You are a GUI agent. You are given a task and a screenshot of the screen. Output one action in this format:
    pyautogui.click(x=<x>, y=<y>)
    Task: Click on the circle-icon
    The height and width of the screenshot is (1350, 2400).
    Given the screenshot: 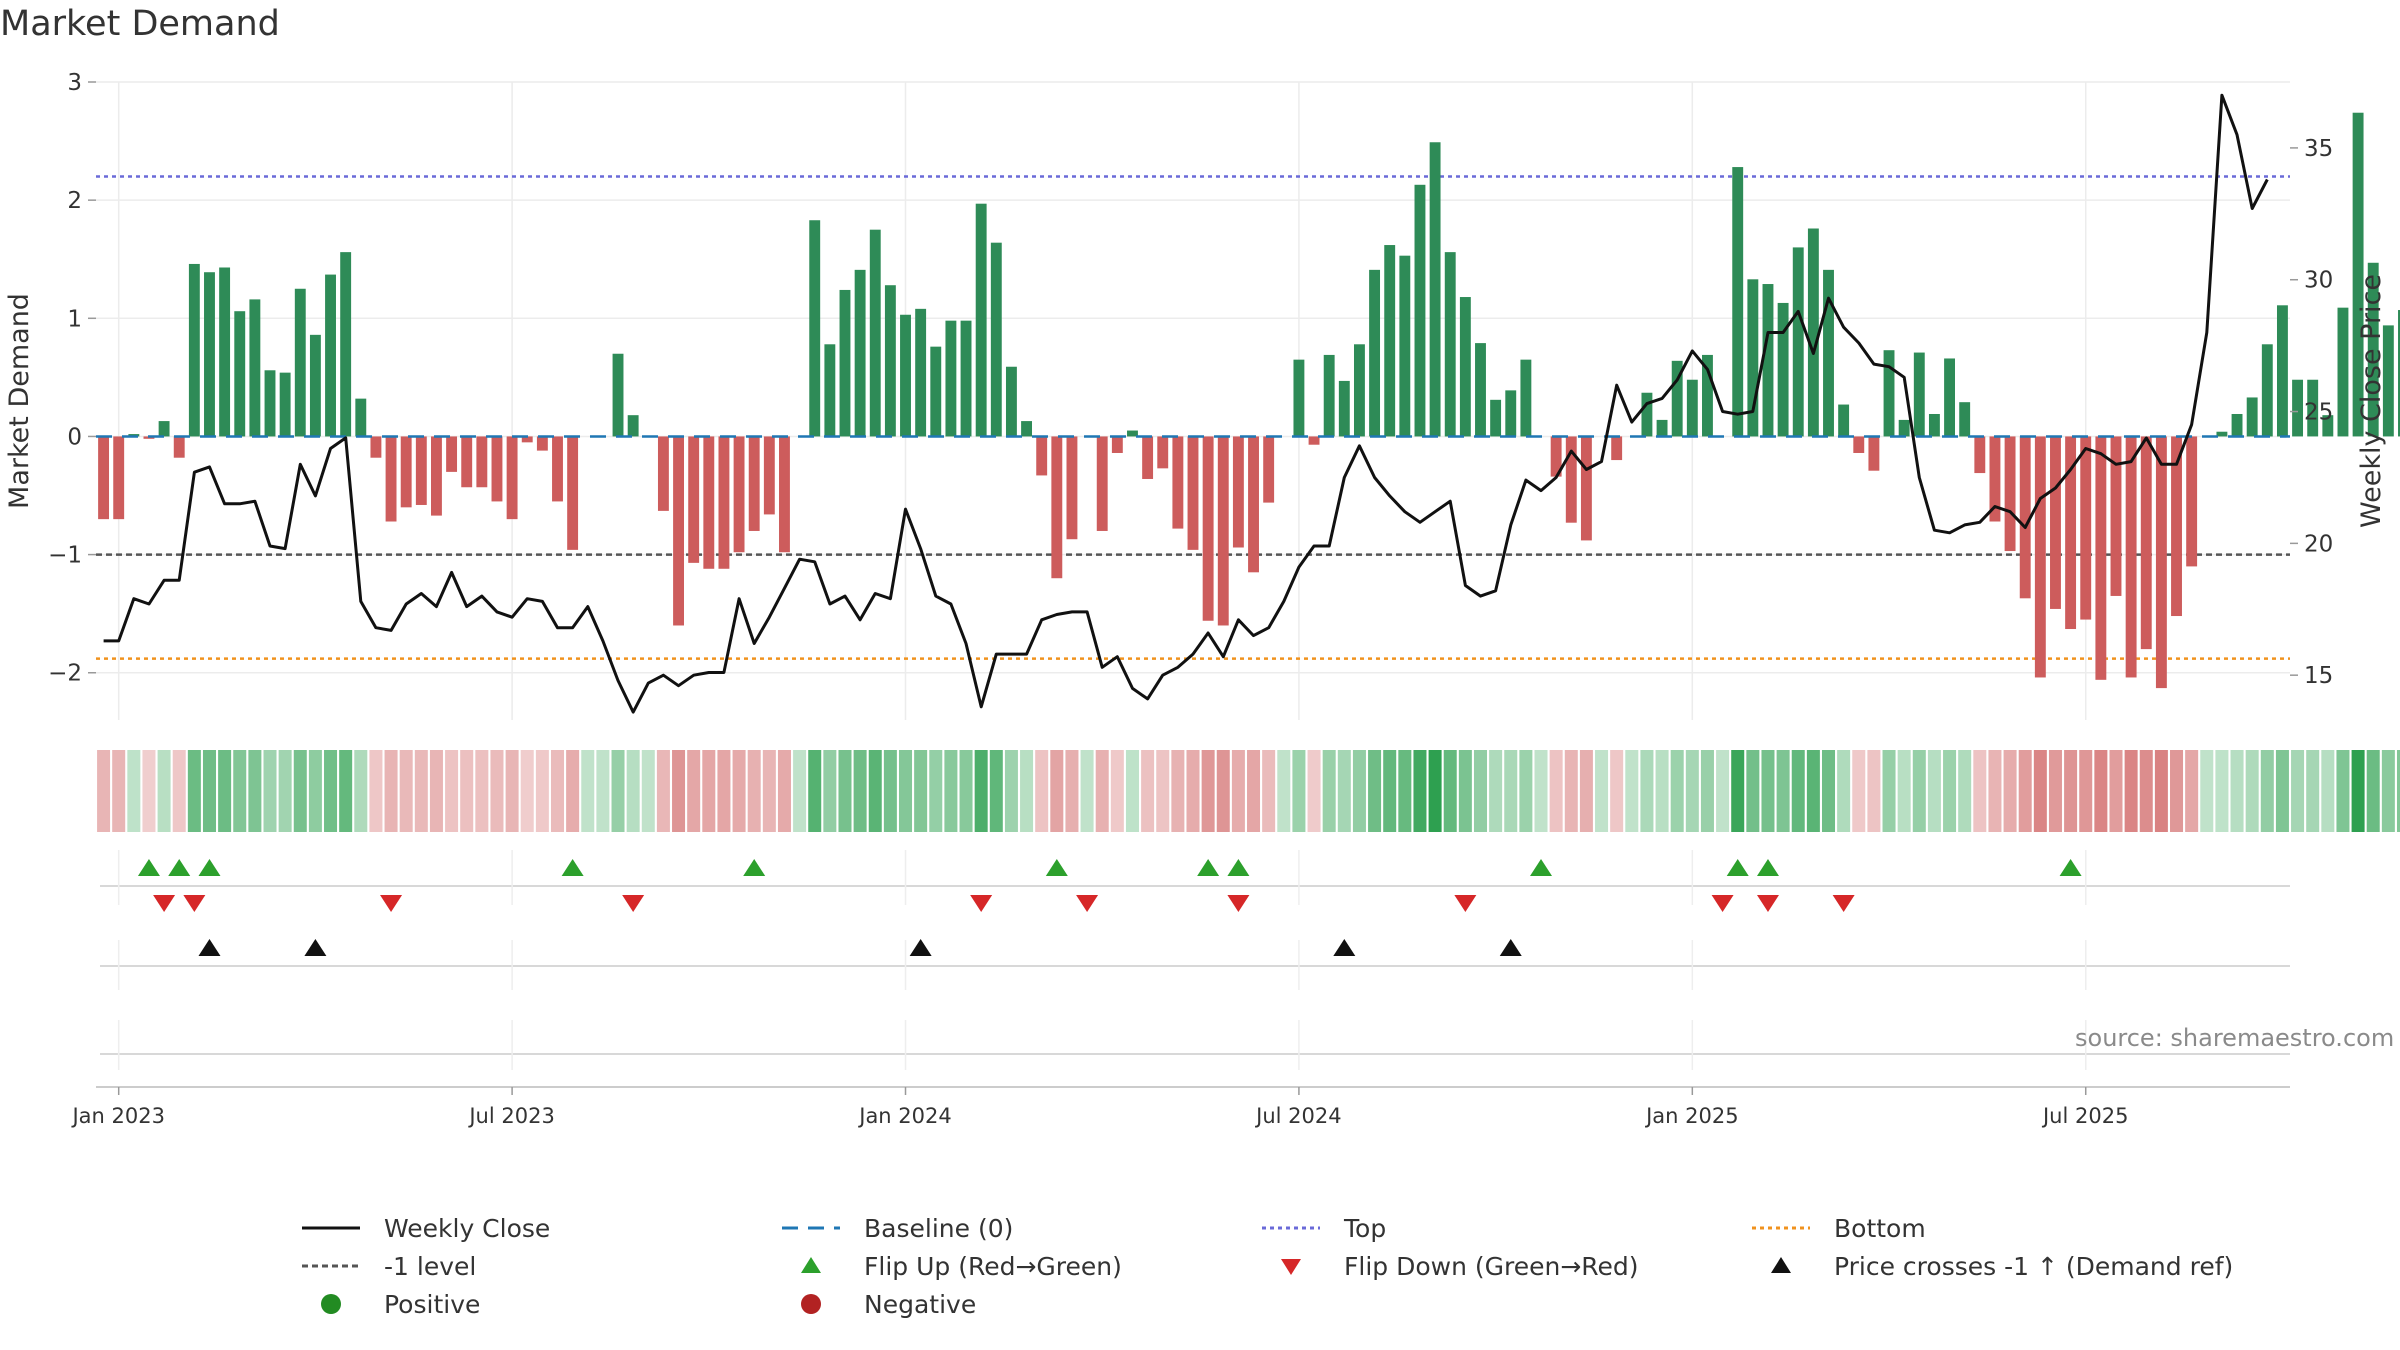 What is the action you would take?
    pyautogui.click(x=811, y=1304)
    